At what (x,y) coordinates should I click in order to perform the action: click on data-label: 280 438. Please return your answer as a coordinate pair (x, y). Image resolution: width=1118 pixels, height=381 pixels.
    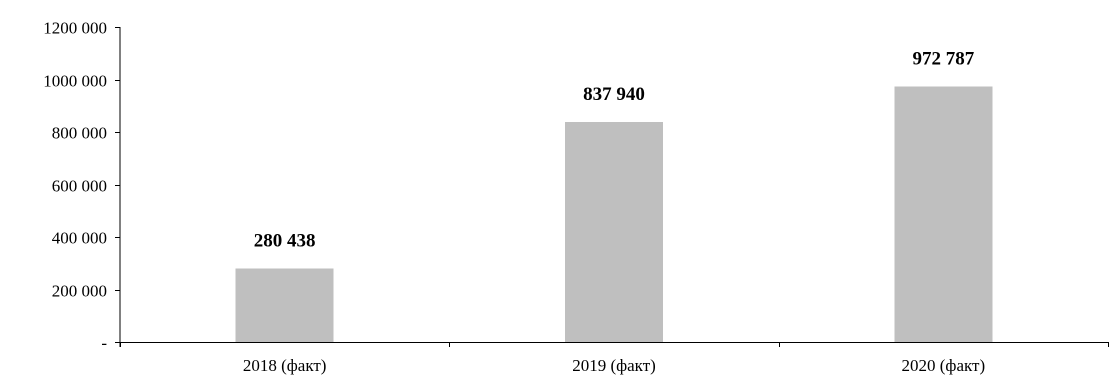
    Looking at the image, I should click on (285, 240).